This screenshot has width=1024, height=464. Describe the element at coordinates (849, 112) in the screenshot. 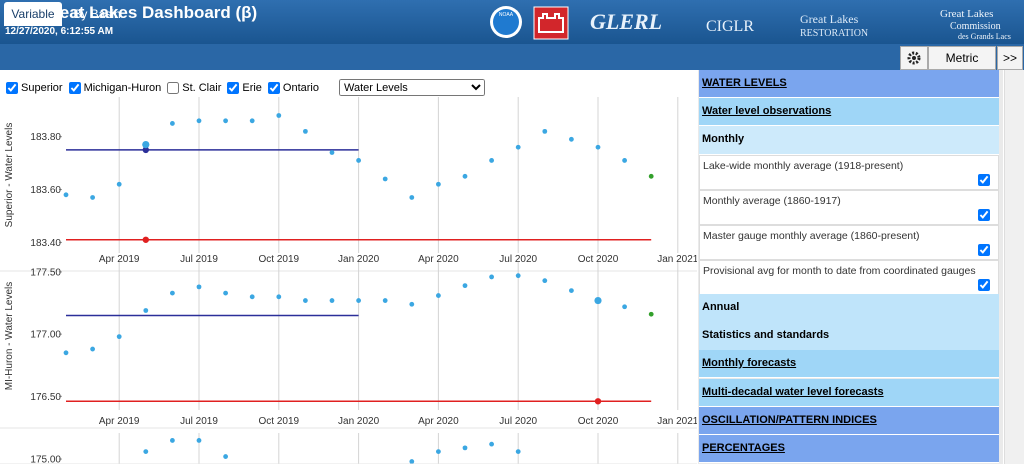

I see `panel-link: Water level observations` at that location.